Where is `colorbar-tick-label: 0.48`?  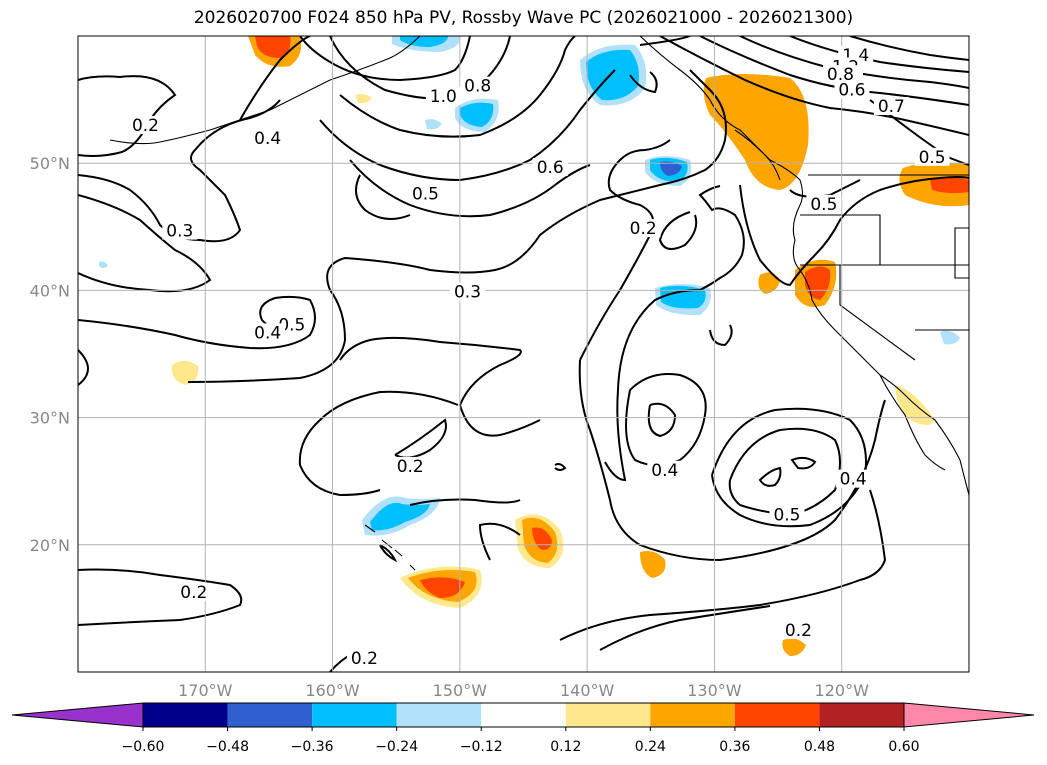 colorbar-tick-label: 0.48 is located at coordinates (819, 747).